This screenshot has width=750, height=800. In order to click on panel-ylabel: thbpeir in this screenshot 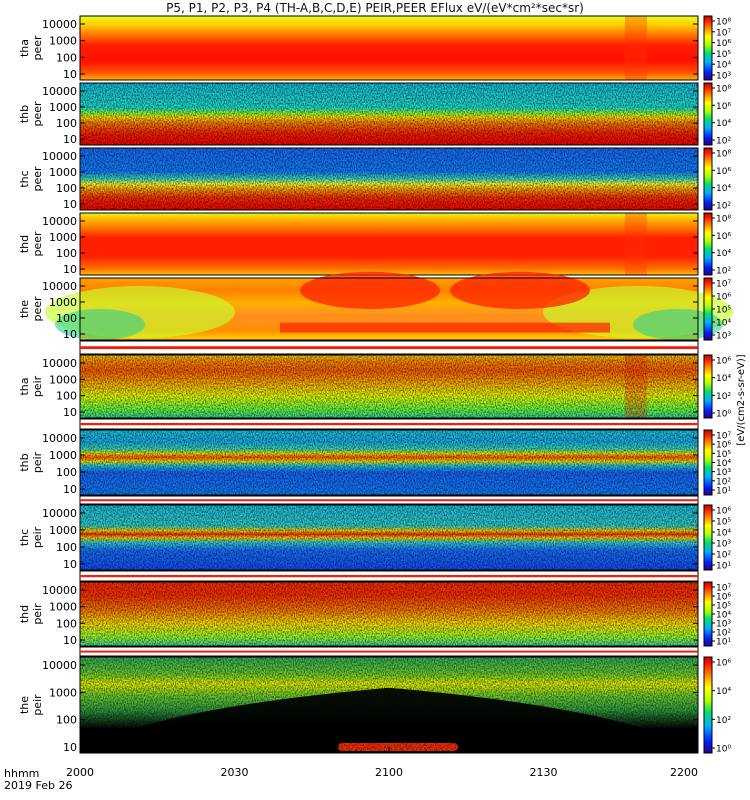, I will do `click(31, 462)`.